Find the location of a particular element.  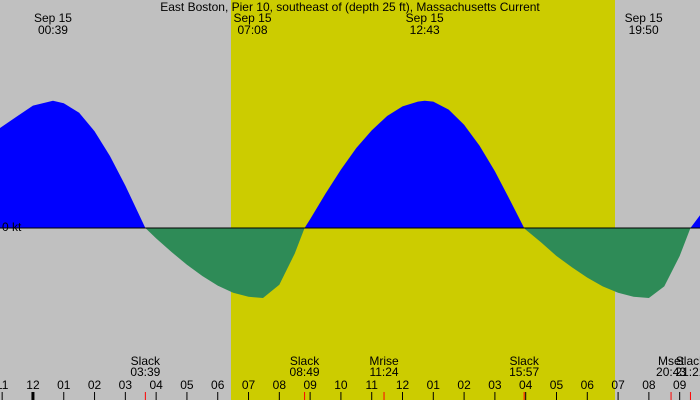

event-time: 21:21 is located at coordinates (687, 372).